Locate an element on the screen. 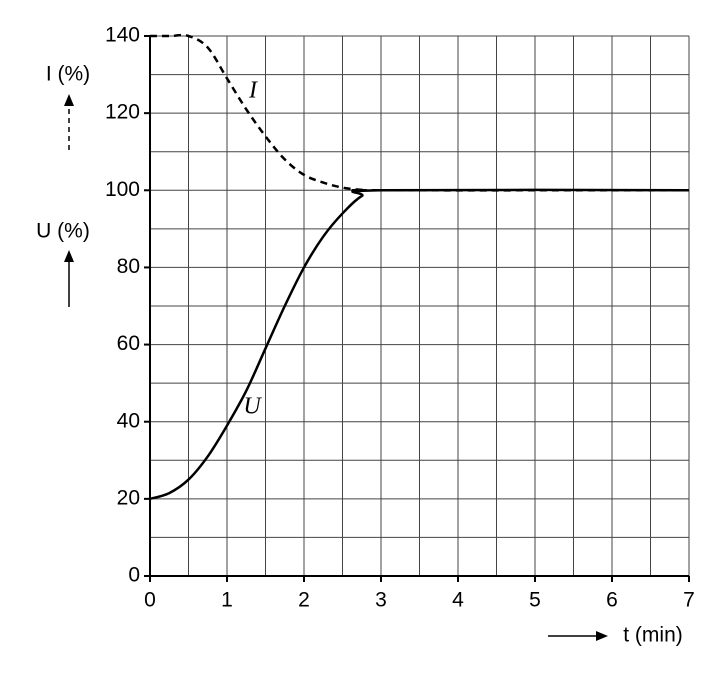  y-axis-label-i: I (%) is located at coordinates (68, 74).